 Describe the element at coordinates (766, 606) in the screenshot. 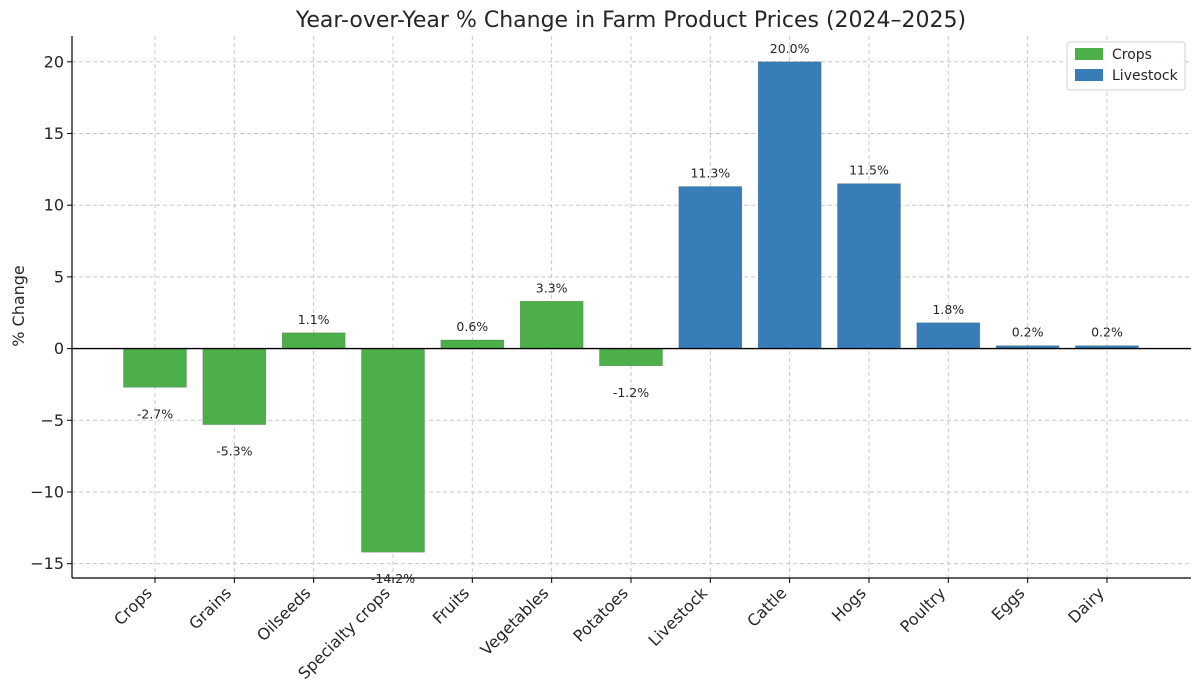

I see `x-tick-label: Cattle` at that location.